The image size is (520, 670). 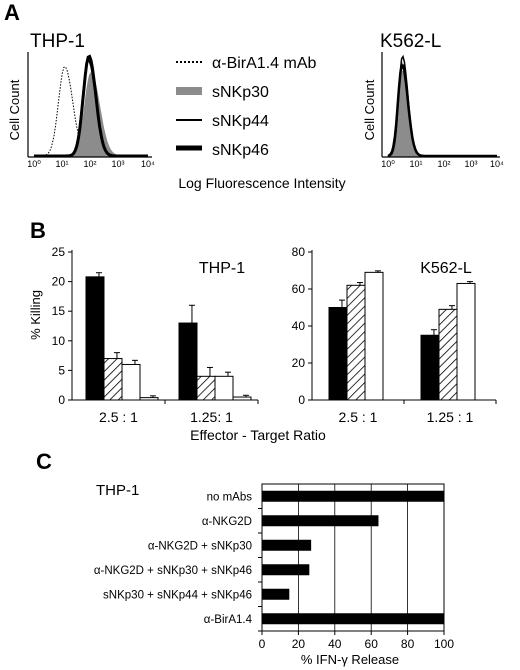 I want to click on ifn-release-xtick-label-3: 60, so click(x=372, y=644).